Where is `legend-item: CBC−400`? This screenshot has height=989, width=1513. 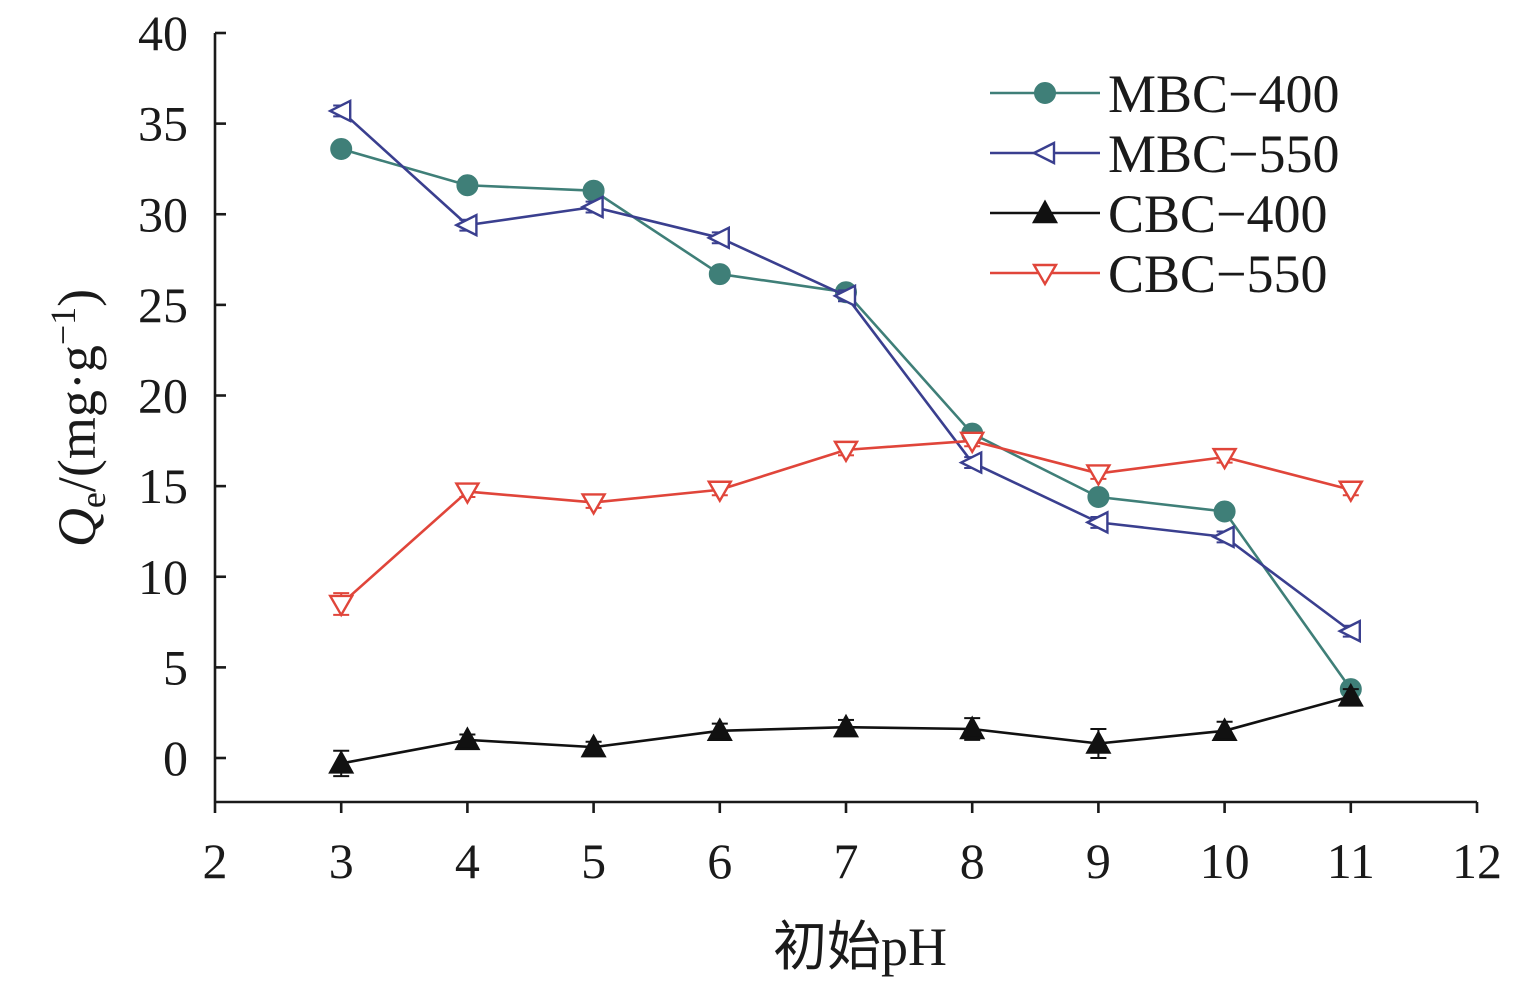 legend-item: CBC−400 is located at coordinates (1159, 214).